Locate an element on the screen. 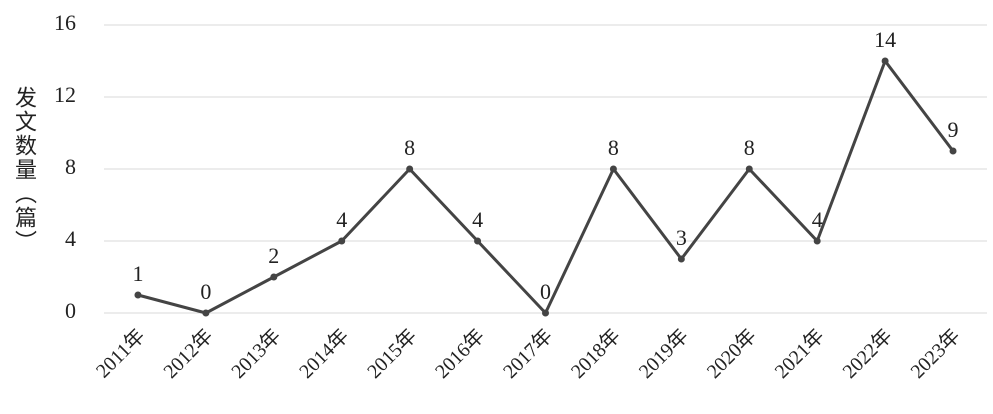 This screenshot has height=414, width=993. x-tick-label: 2023年 is located at coordinates (935, 353).